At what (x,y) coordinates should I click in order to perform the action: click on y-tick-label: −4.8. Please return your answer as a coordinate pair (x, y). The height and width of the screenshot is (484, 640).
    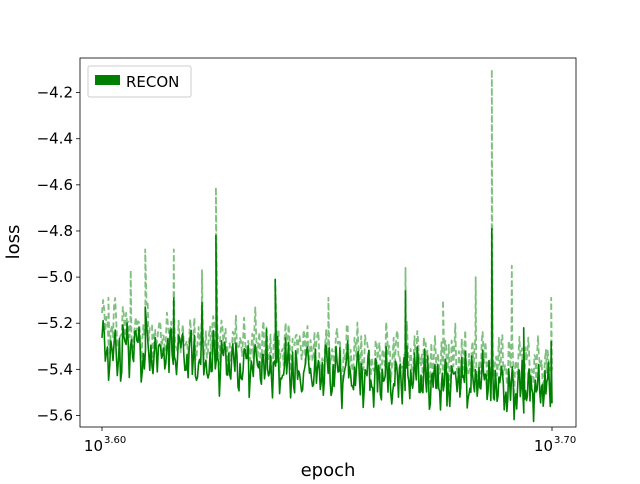
    Looking at the image, I should click on (55, 231).